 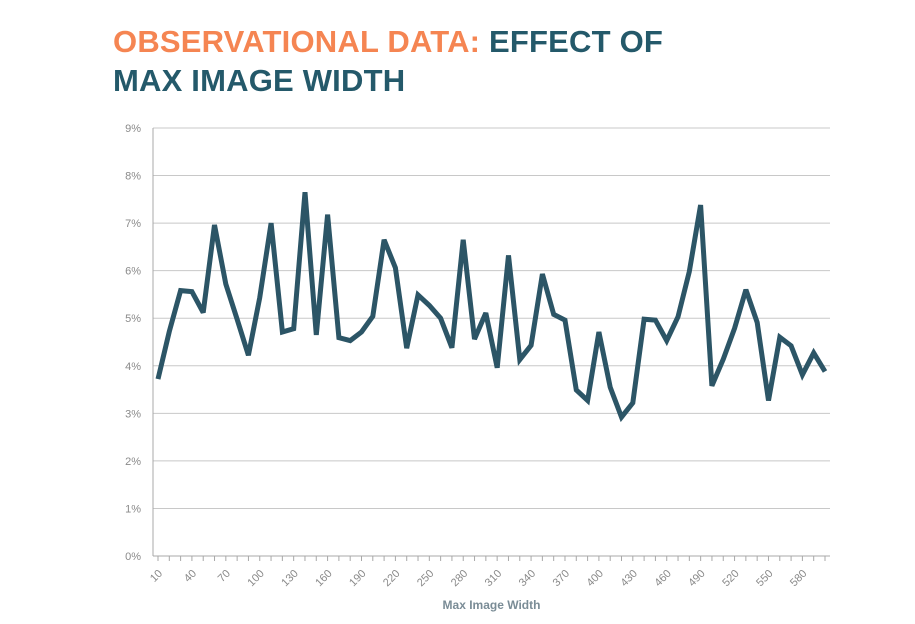 I want to click on x-tick-label: 550, so click(x=764, y=578).